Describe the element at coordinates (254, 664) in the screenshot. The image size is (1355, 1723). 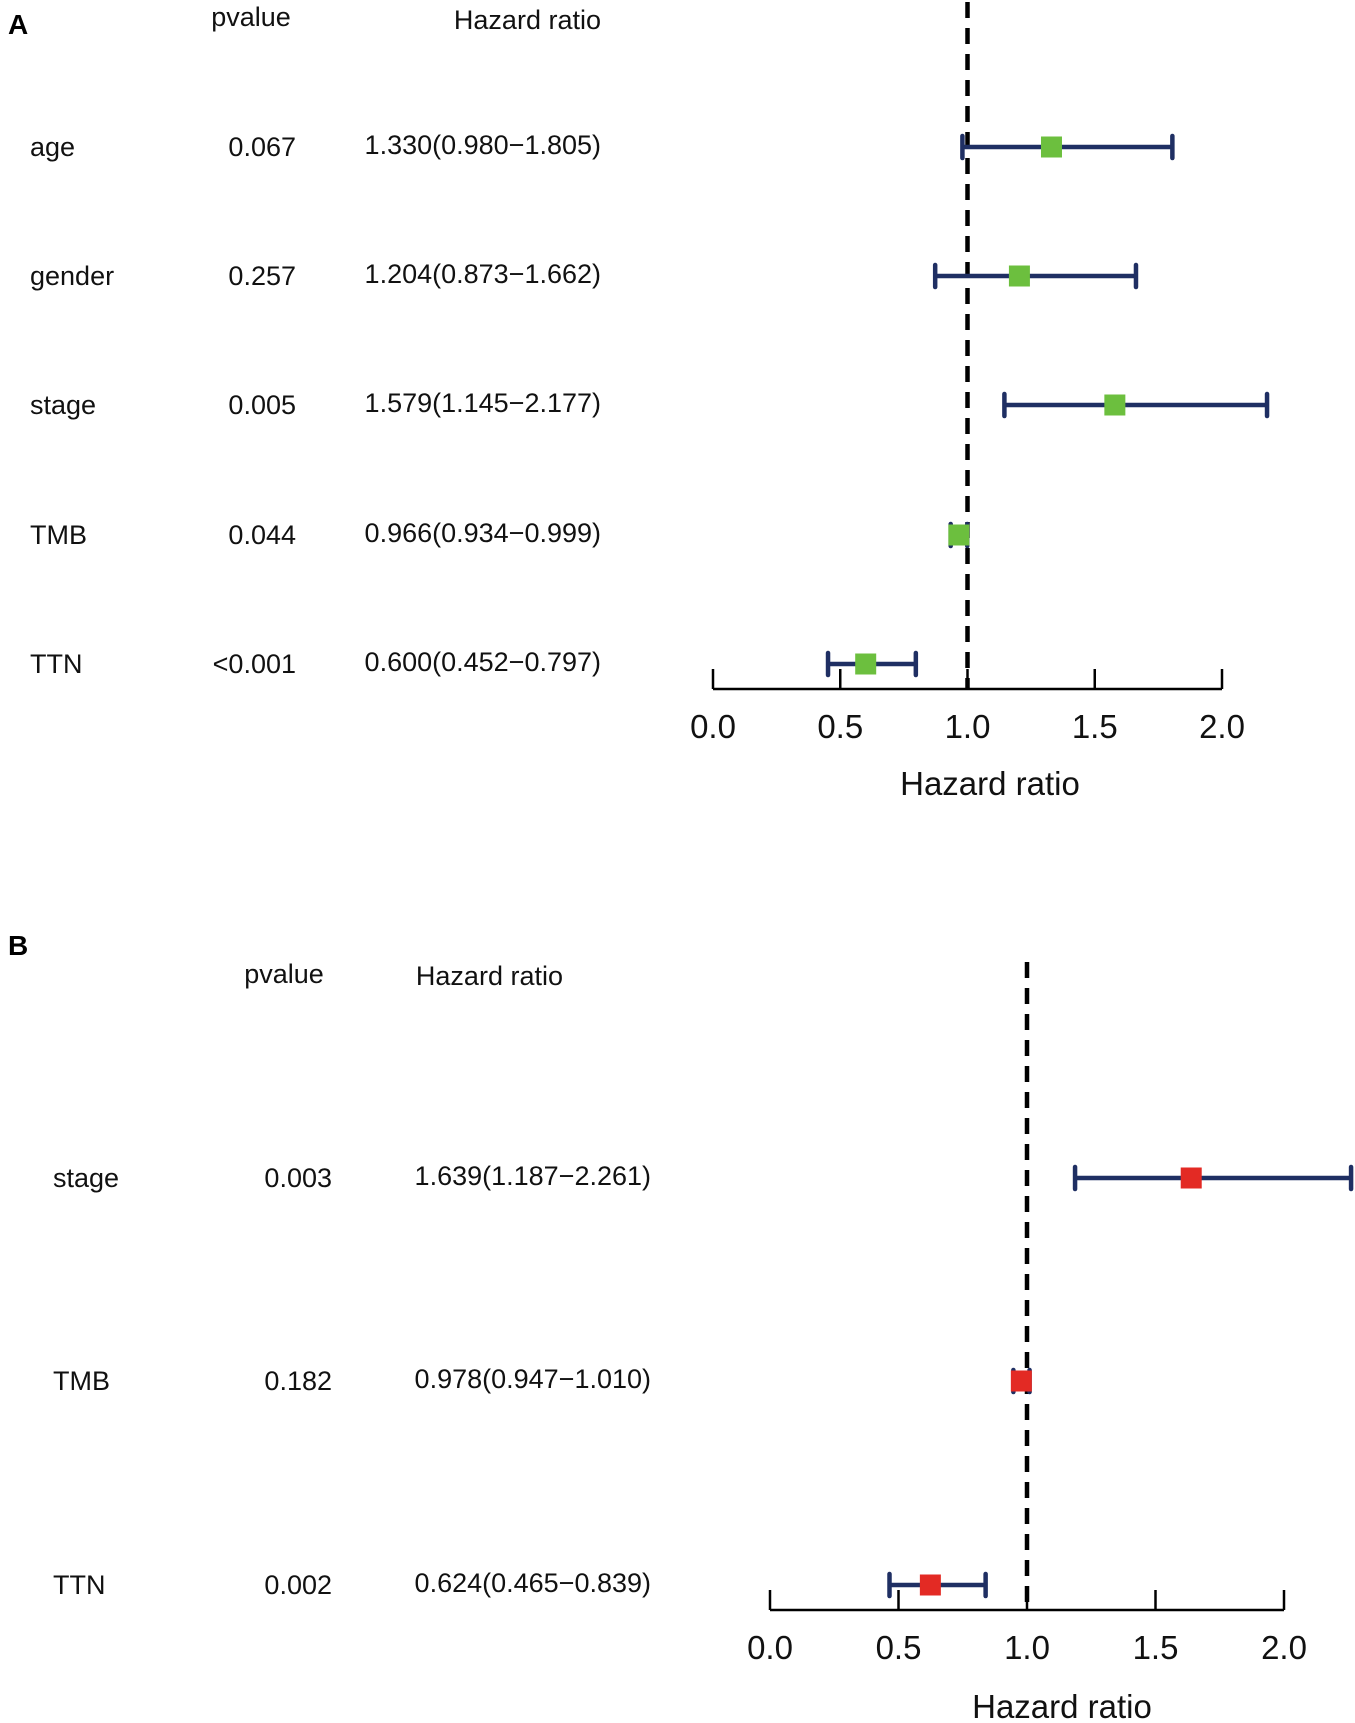
I see `row-pvalue-a-ttn: <0.001` at that location.